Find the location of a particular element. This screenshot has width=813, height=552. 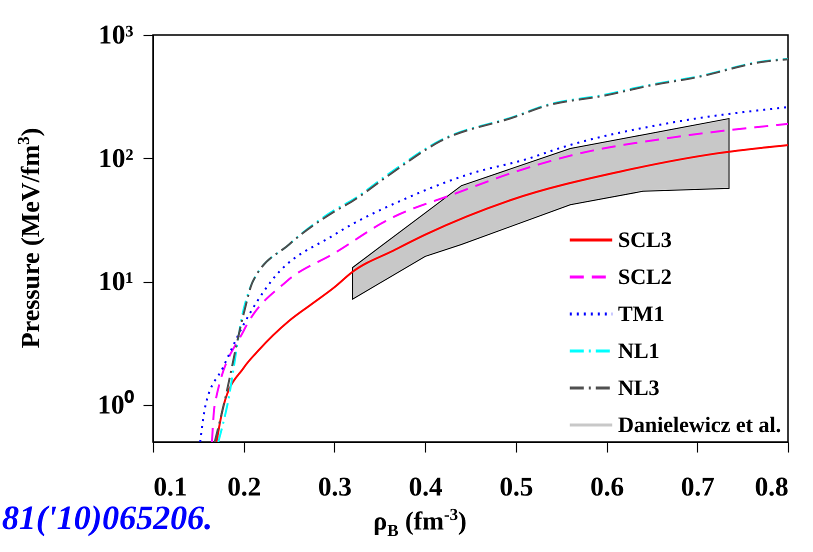

x-tick-label: 0.3 is located at coordinates (335, 487).